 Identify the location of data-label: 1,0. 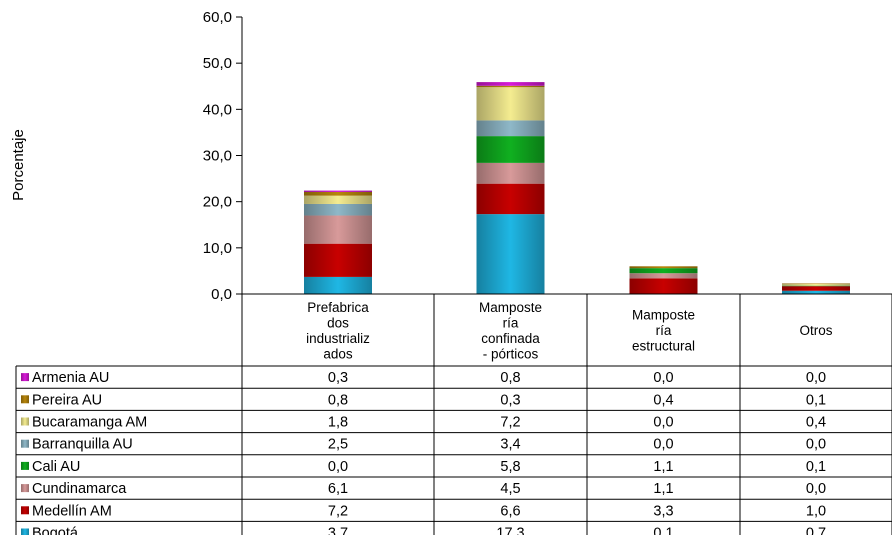
(816, 511).